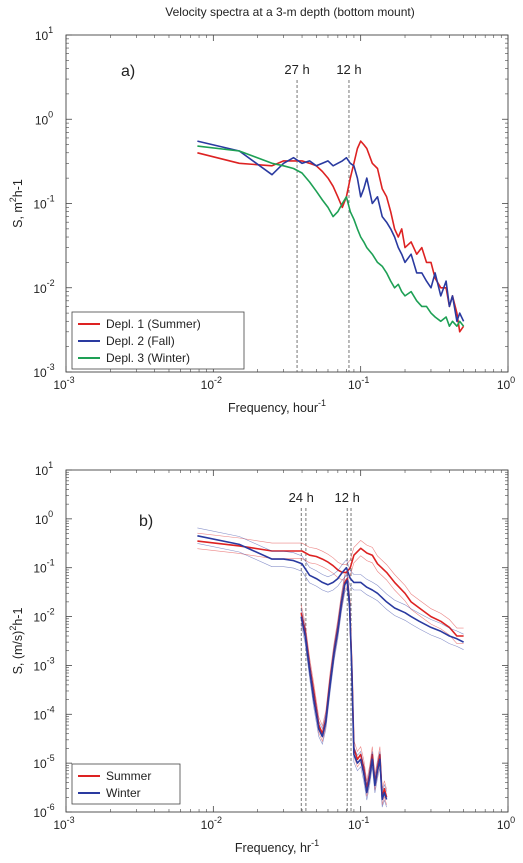  Describe the element at coordinates (16, 641) in the screenshot. I see `y-axis-label: S, (m/s)2h-1` at that location.